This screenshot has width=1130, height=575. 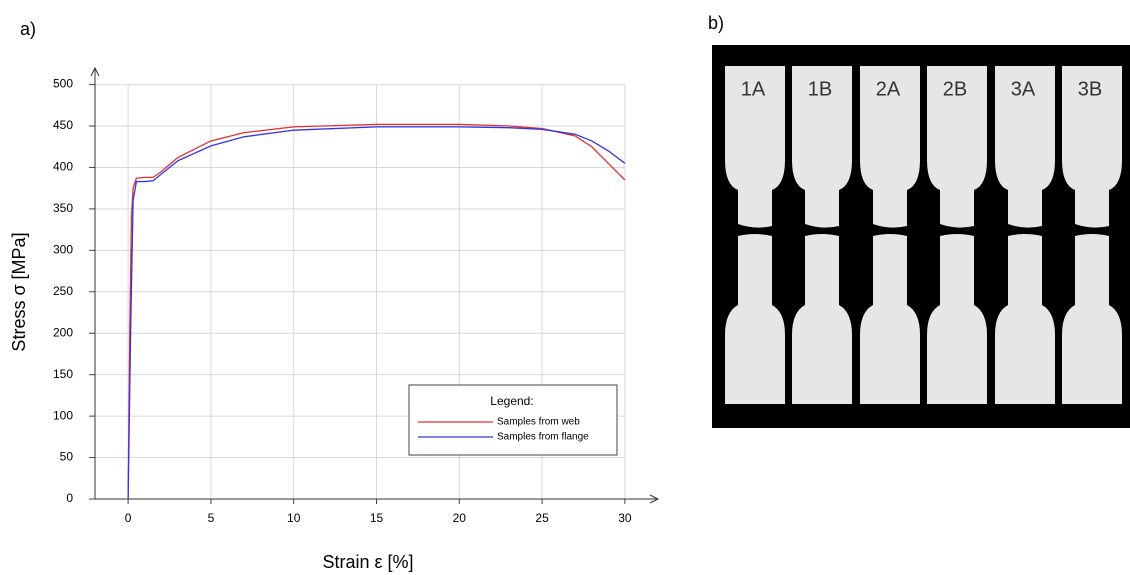 I want to click on panel-label: b), so click(x=716, y=23).